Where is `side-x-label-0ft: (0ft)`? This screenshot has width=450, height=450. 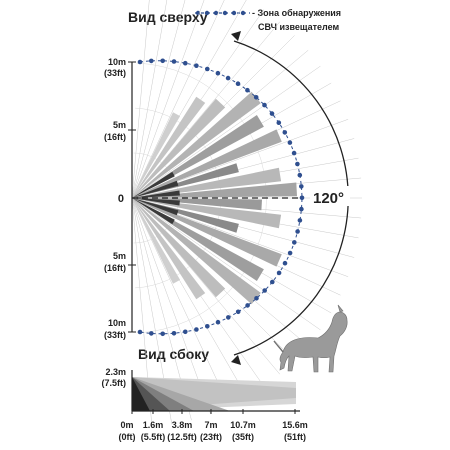
side-x-label-0ft: (0ft) is located at coordinates (127, 437).